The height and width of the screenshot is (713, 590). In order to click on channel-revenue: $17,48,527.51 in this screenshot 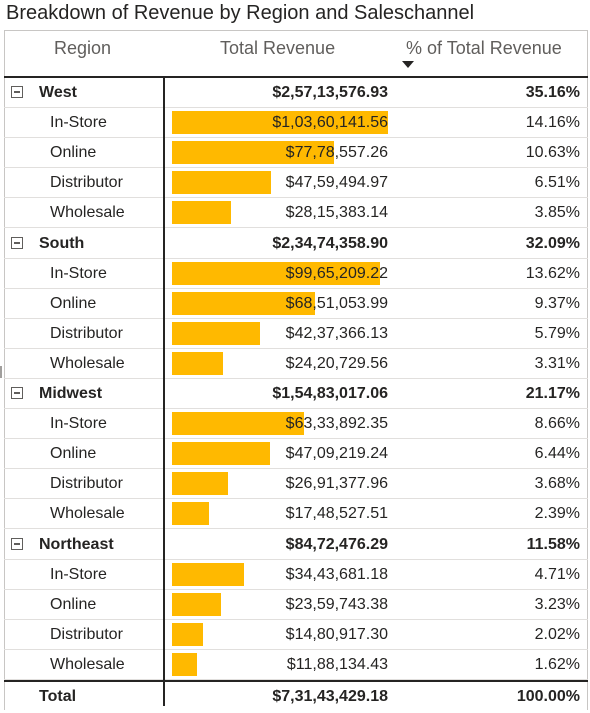, I will do `click(336, 514)`.